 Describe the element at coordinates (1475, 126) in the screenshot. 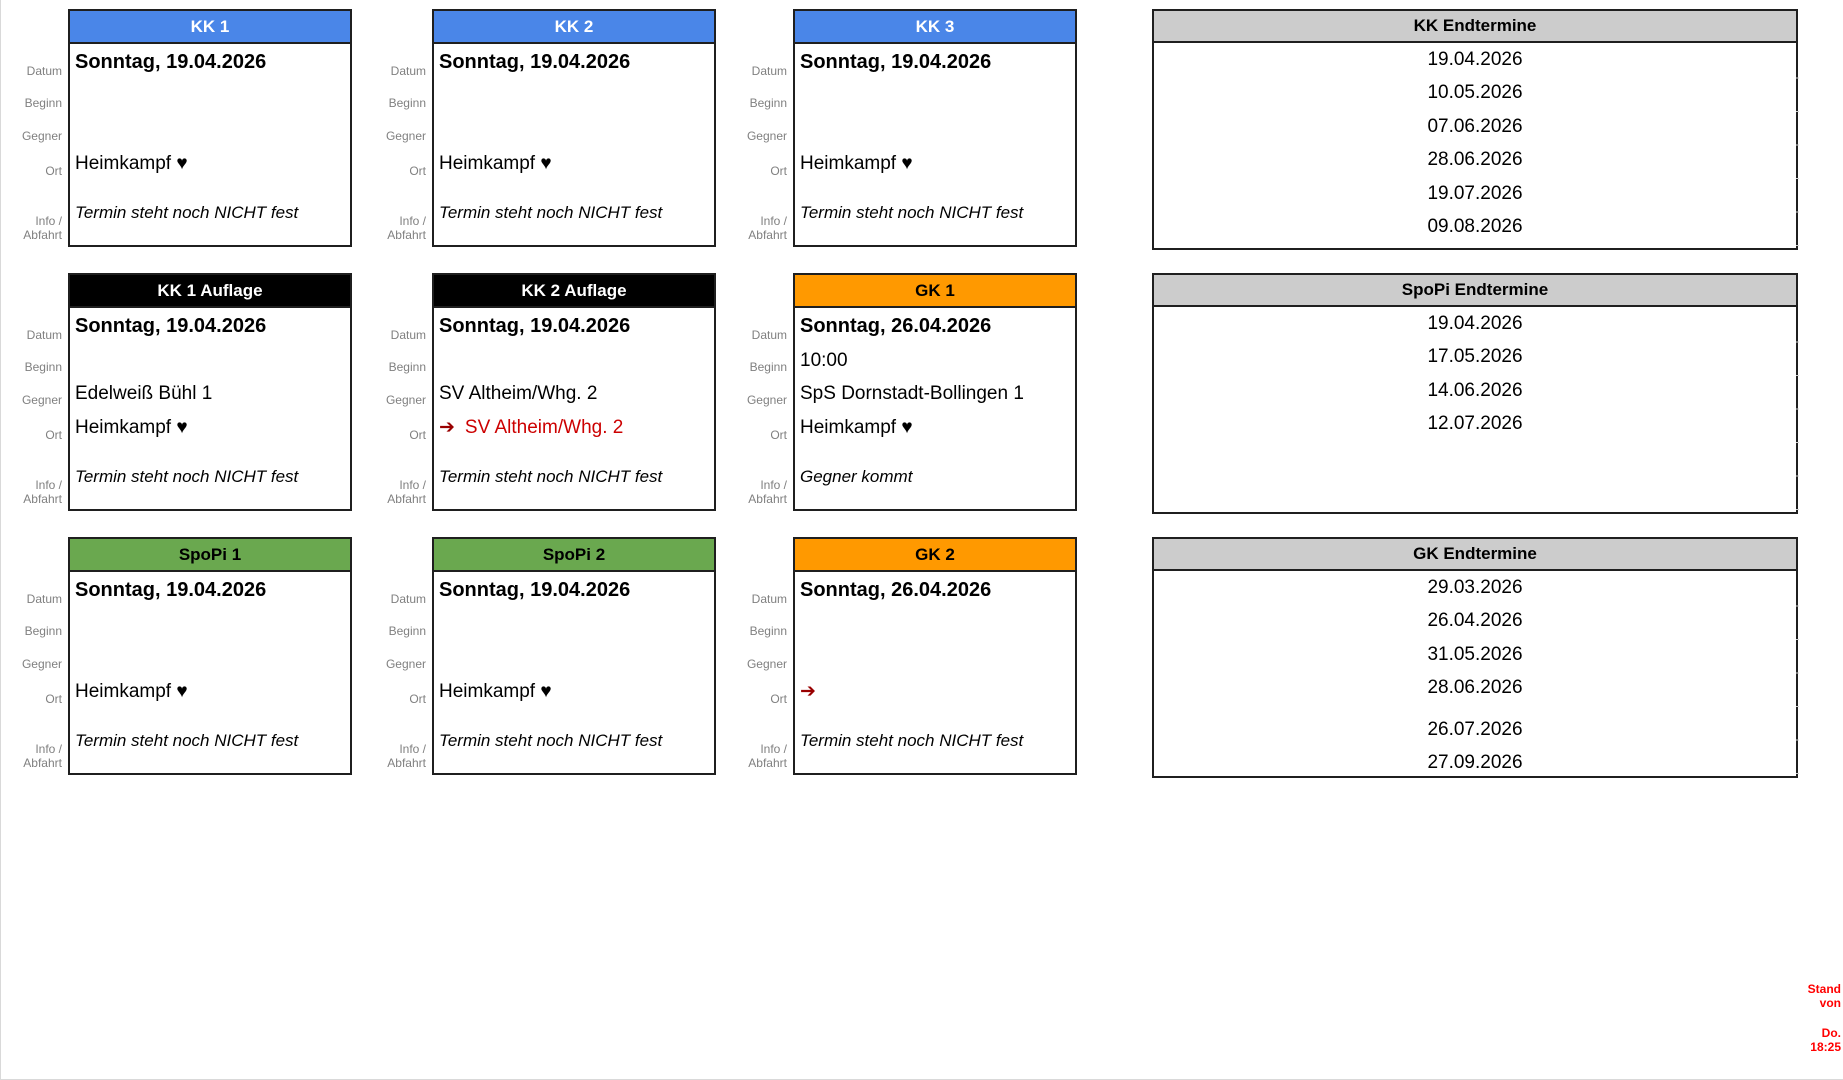

I see `endtermine-date: 07.06.2026` at that location.